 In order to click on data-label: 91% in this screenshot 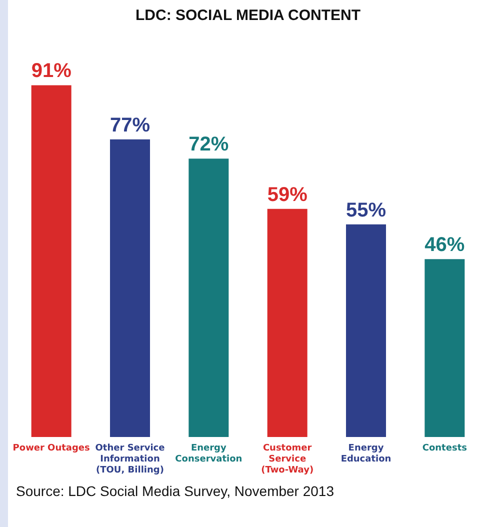, I will do `click(51, 71)`.